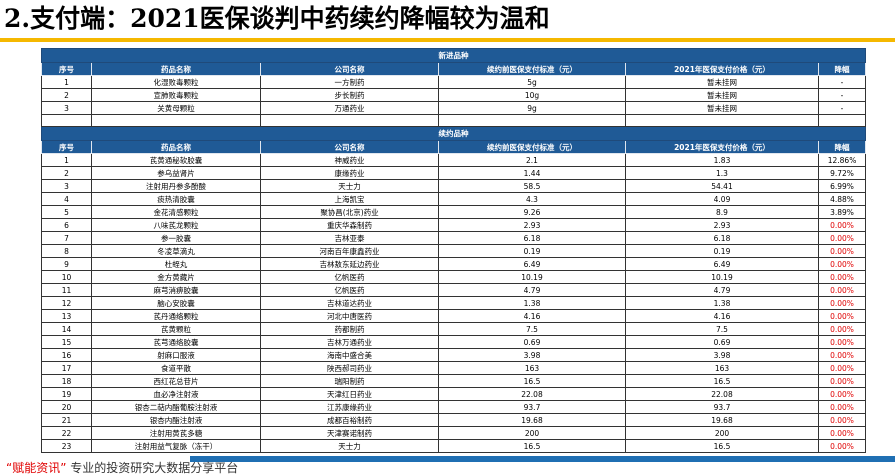  Describe the element at coordinates (176, 238) in the screenshot. I see `cell: 参一胶囊` at that location.